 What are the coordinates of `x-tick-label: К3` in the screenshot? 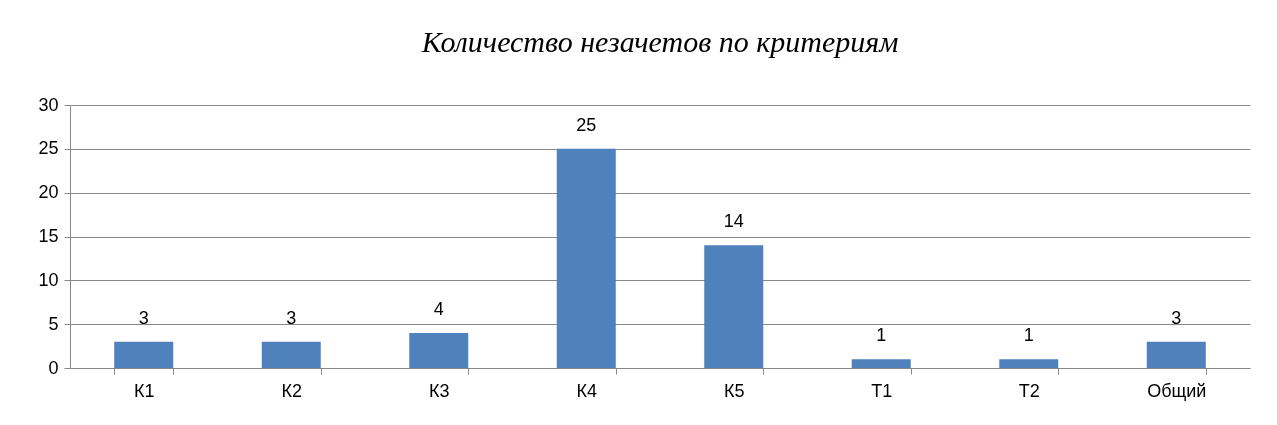 It's located at (439, 390).